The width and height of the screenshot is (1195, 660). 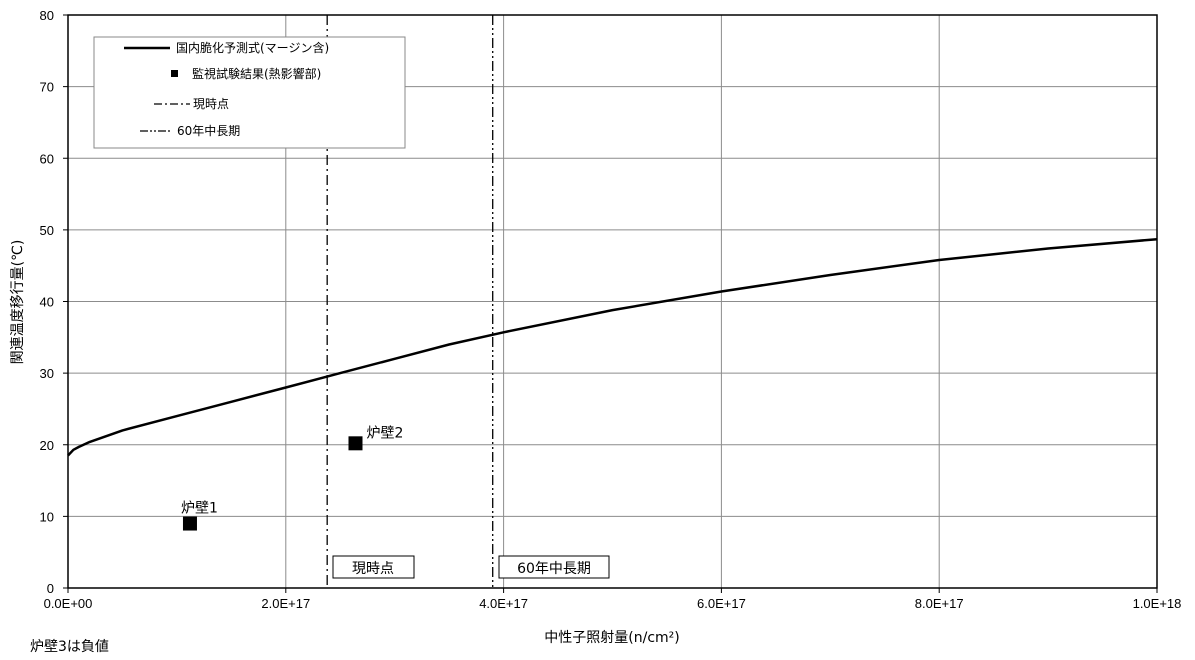 What do you see at coordinates (939, 603) in the screenshot?
I see `x-tick-label: 8.0E+17` at bounding box center [939, 603].